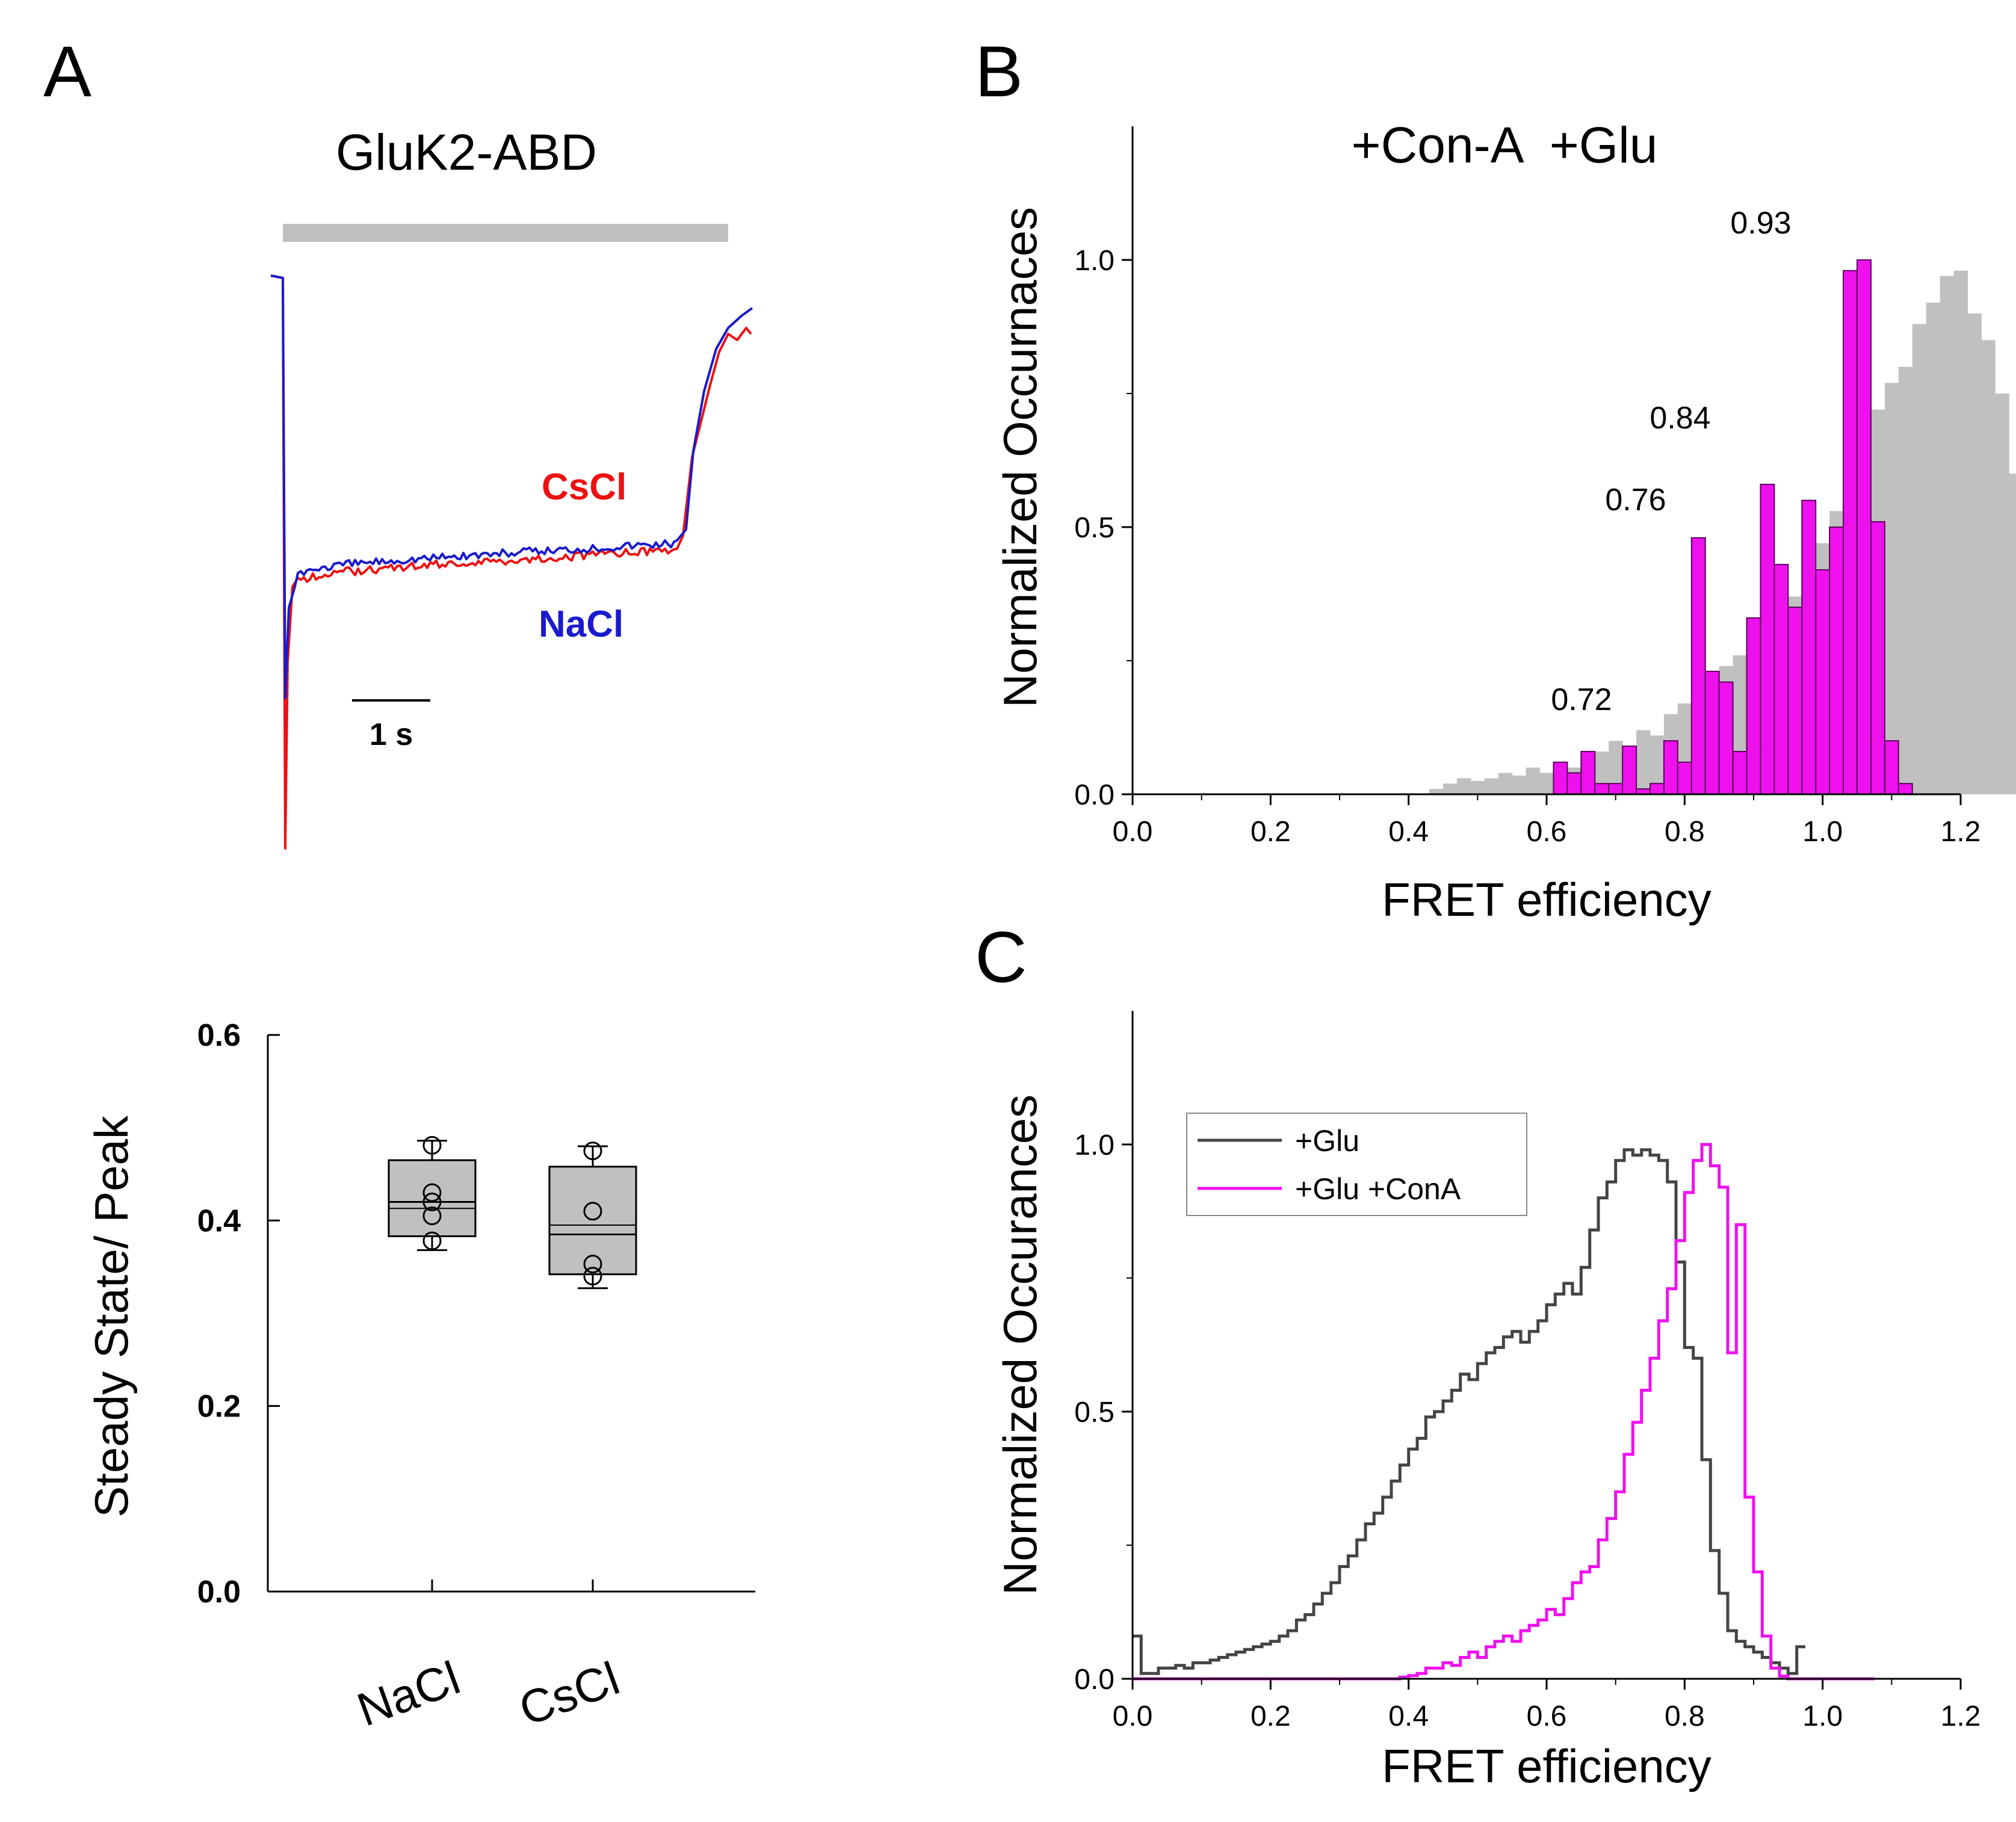 This screenshot has width=2016, height=1822. I want to click on b-x-tick-label: 0.0, so click(1133, 832).